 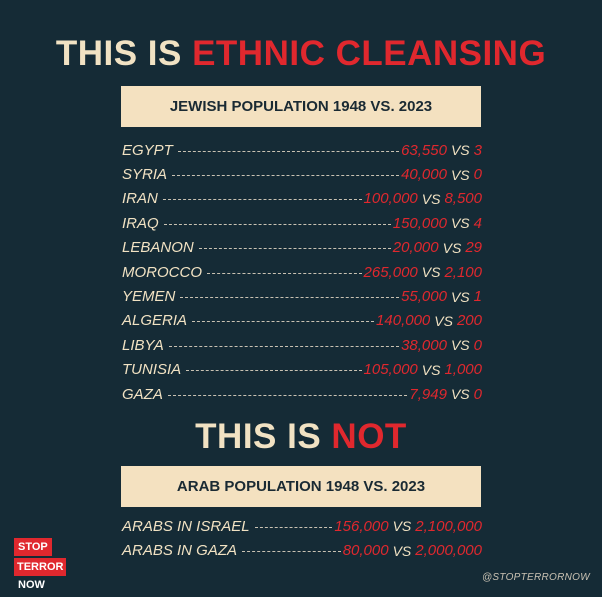 I want to click on population-row: LEBANON 20,000 VS 29, so click(x=302, y=248).